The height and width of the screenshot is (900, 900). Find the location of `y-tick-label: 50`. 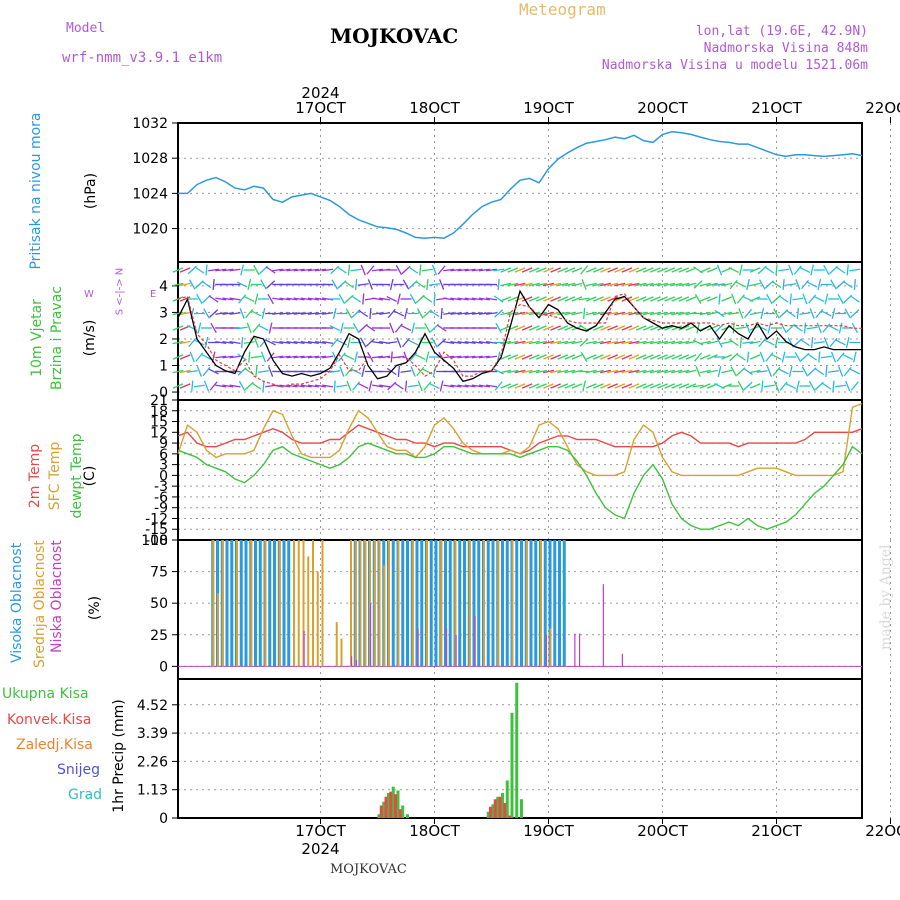

y-tick-label: 50 is located at coordinates (159, 604).